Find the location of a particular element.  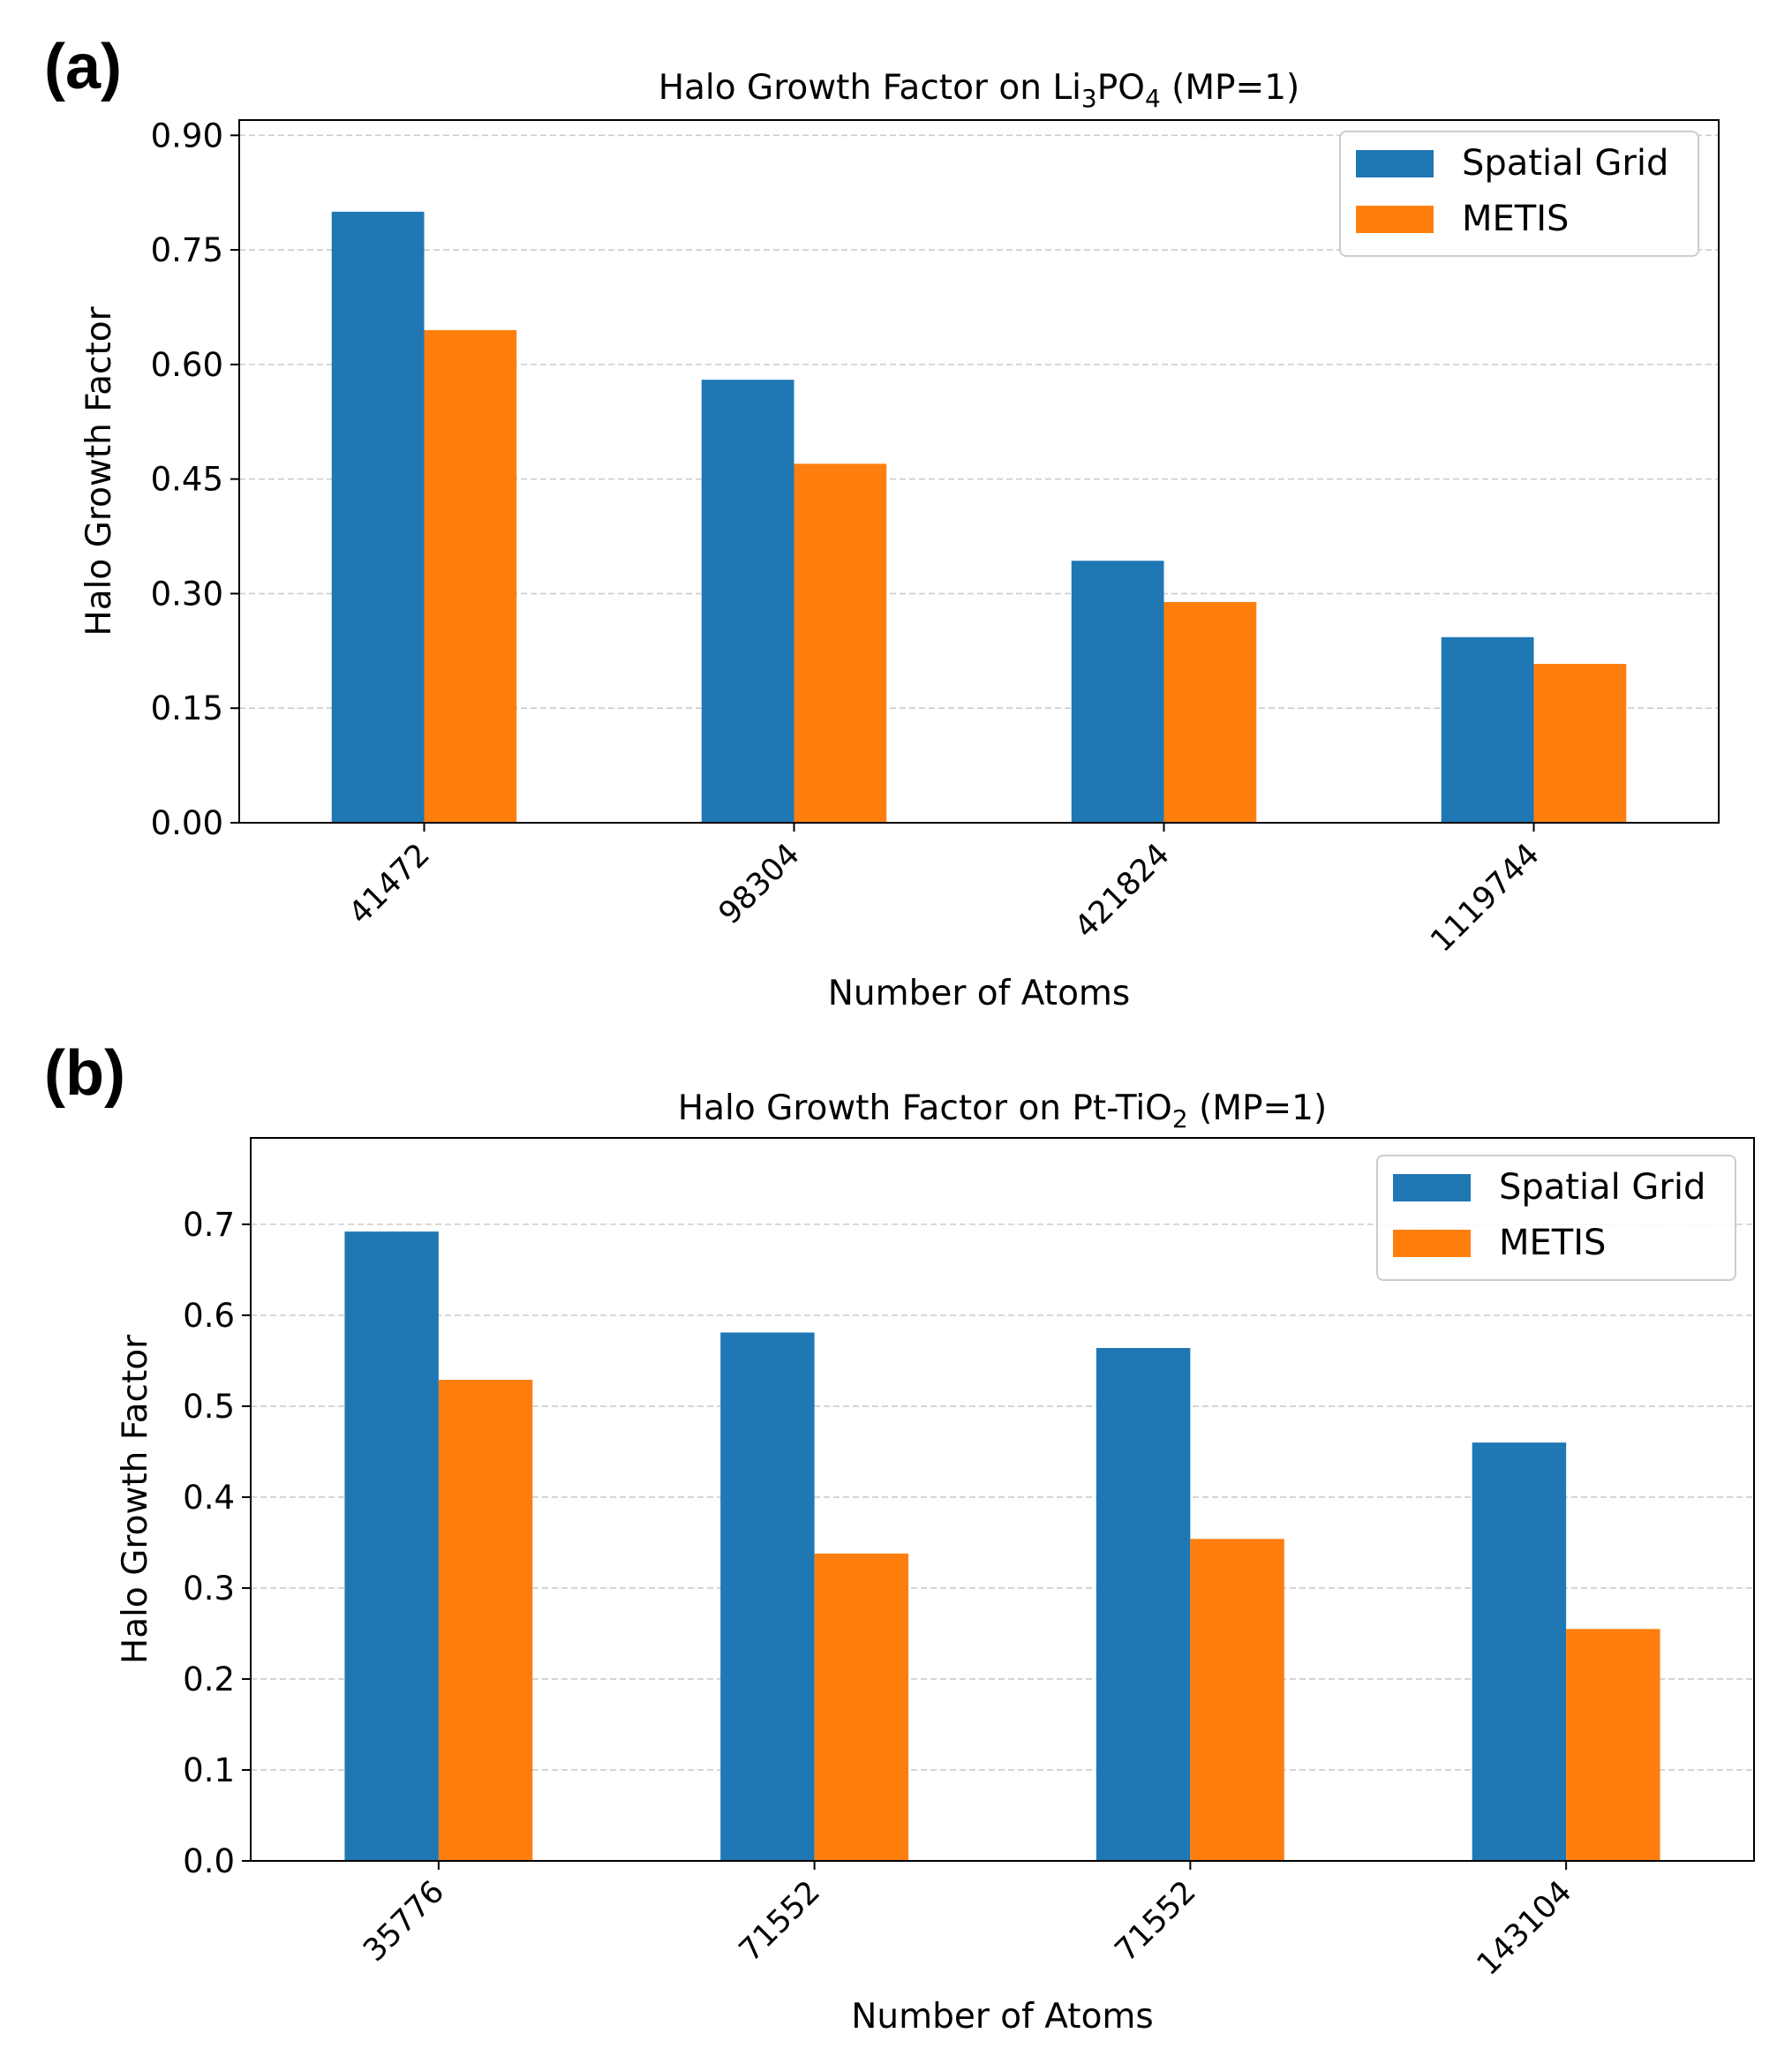

panel-a-label: (a) is located at coordinates (83, 67).